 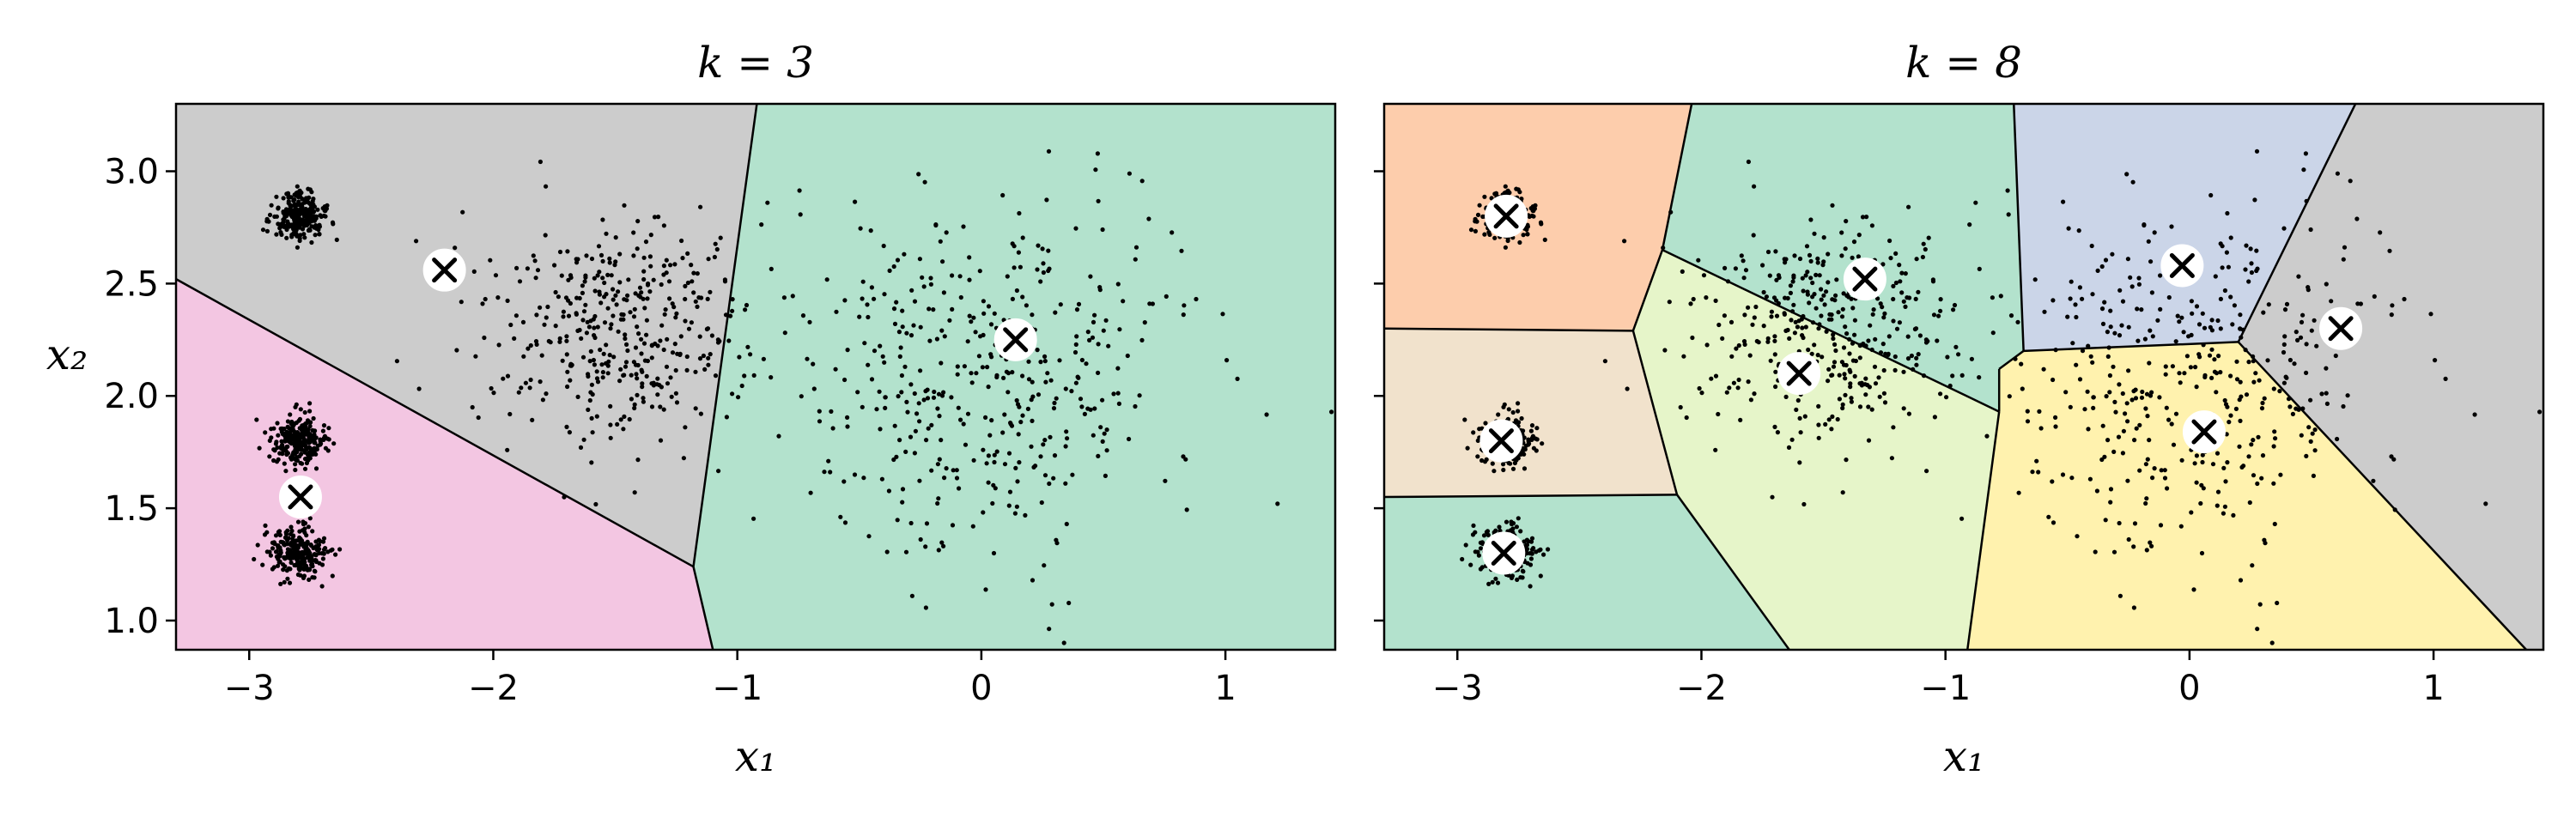 What do you see at coordinates (725, 335) in the screenshot?
I see `decision-boundary` at bounding box center [725, 335].